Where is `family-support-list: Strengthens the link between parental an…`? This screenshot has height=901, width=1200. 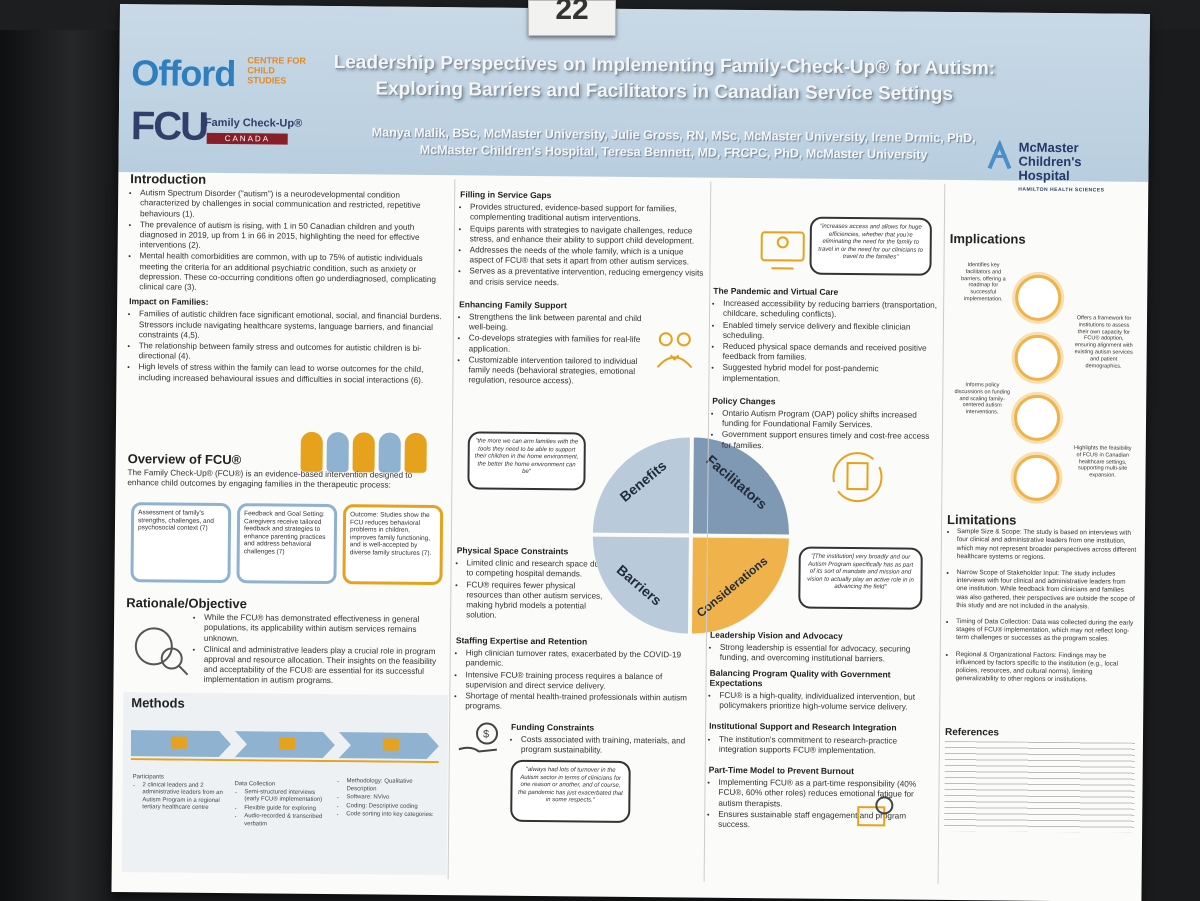
family-support-list: Strengthens the link between parental an… is located at coordinates (553, 349).